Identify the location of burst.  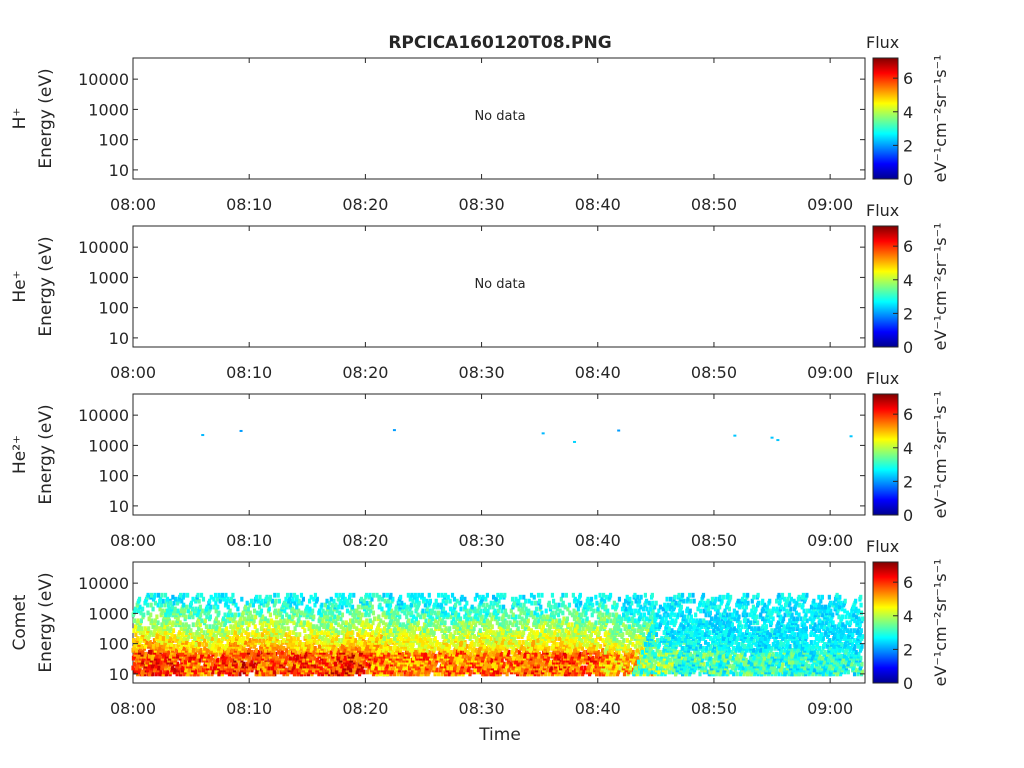
(362, 634).